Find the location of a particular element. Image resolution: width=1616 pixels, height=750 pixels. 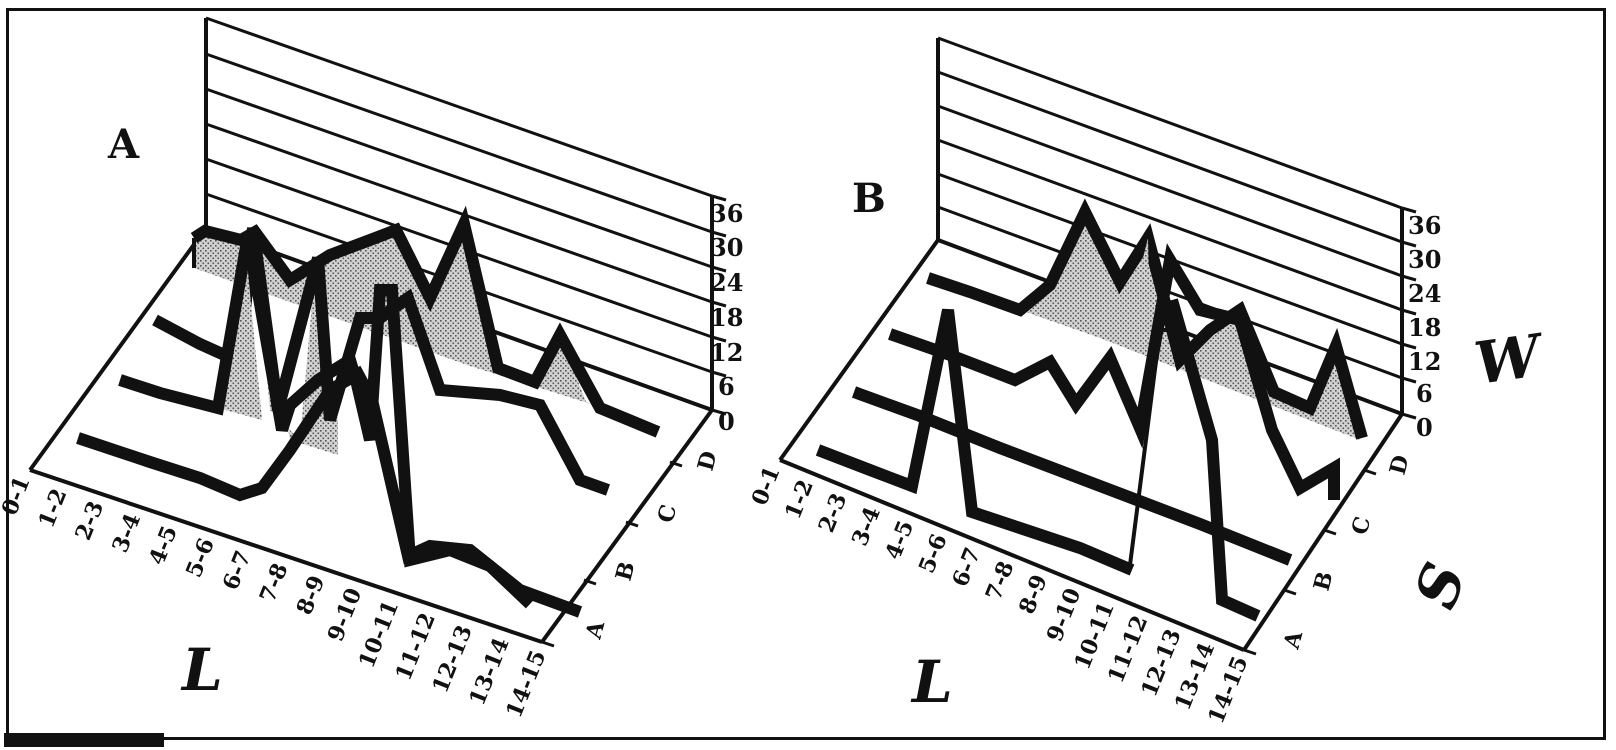

panel-b-ytick-36: 36 is located at coordinates (1424, 225).